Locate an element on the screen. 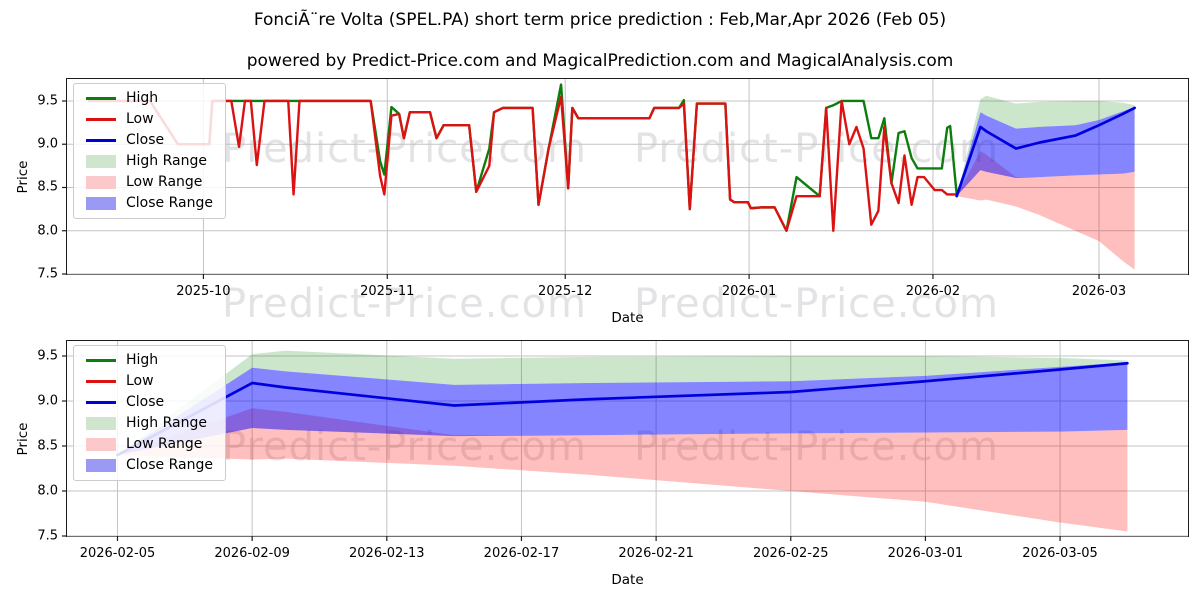 This screenshot has width=1200, height=600. x-tick-label: 2026-02-25 is located at coordinates (790, 553).